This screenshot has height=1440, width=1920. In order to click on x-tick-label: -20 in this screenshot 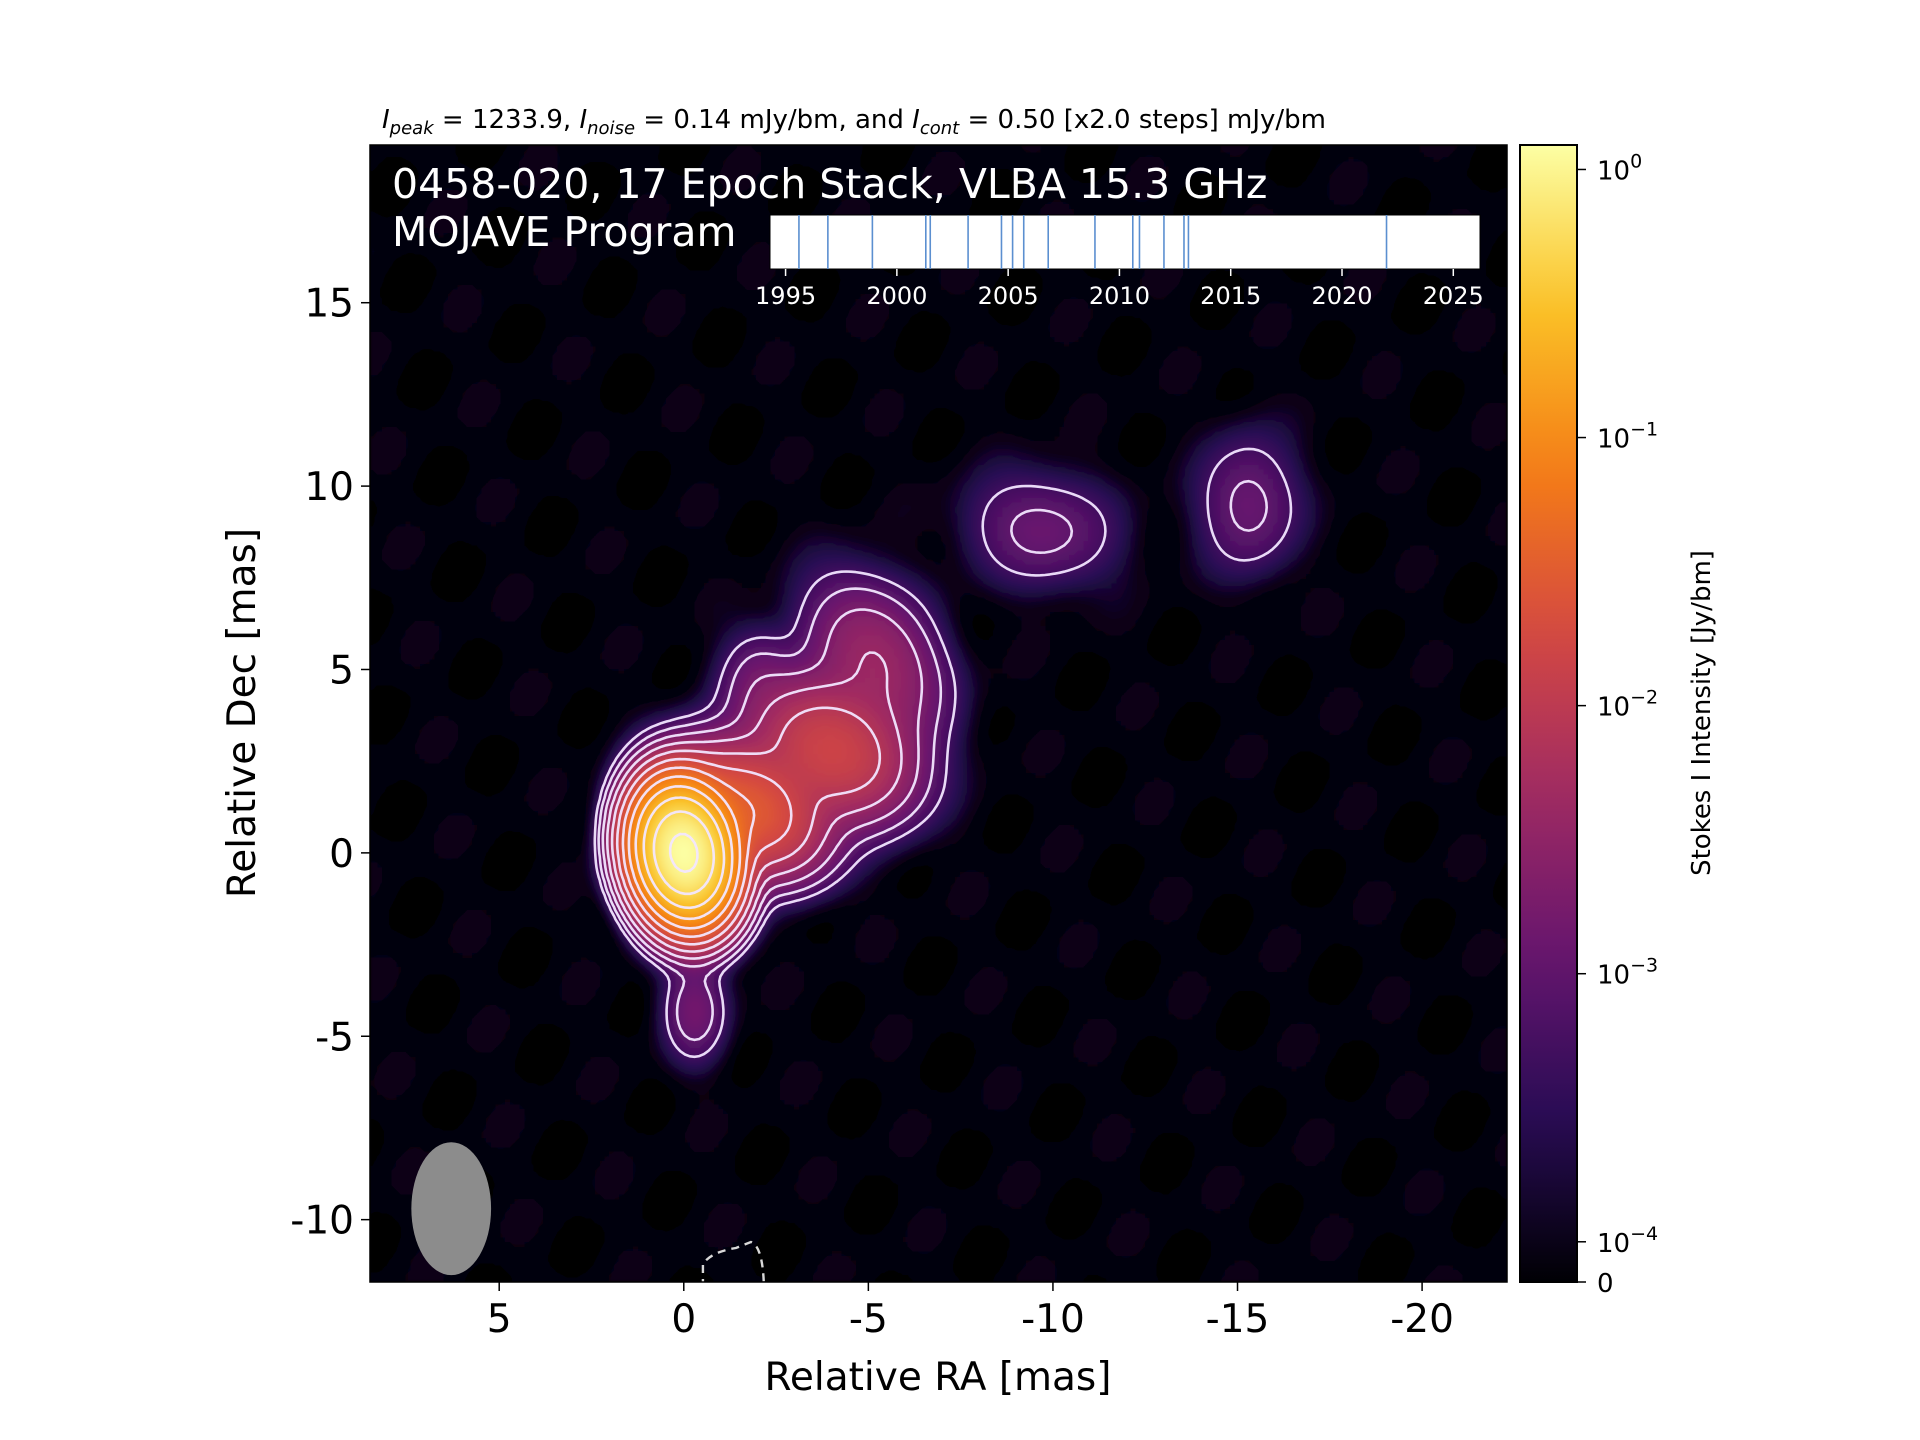, I will do `click(1422, 1319)`.